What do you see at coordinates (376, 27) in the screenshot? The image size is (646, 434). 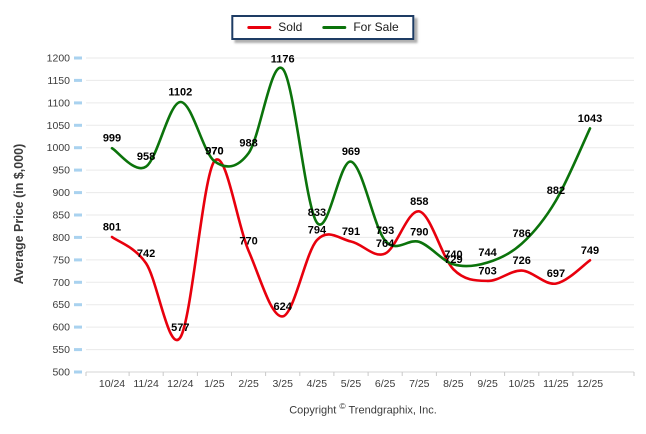 I see `legend-label-for-sale: For Sale` at bounding box center [376, 27].